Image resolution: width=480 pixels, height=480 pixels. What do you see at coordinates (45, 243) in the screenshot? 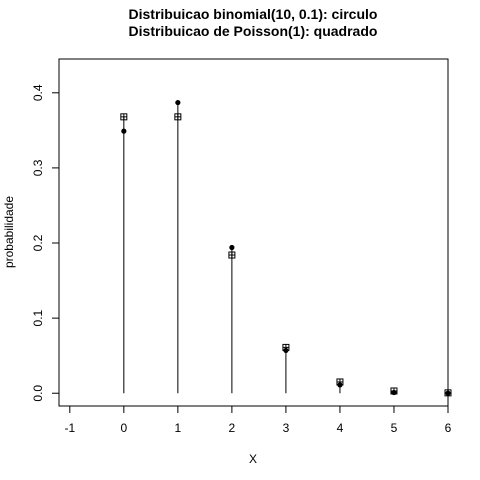
I see `y-axis: 0.0 0.1 0.2 0.3 0.4` at bounding box center [45, 243].